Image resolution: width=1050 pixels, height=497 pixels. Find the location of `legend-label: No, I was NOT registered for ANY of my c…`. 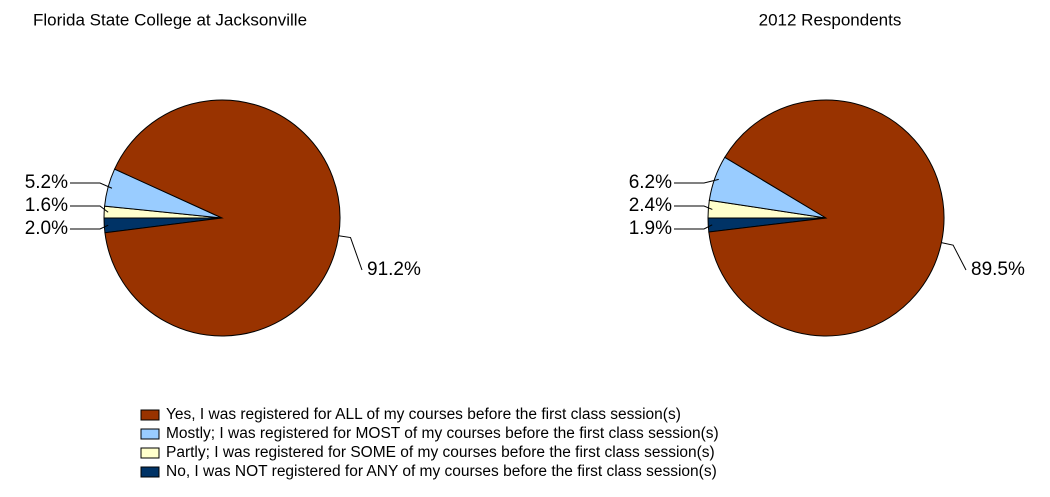

legend-label: No, I was NOT registered for ANY of my c… is located at coordinates (441, 471).